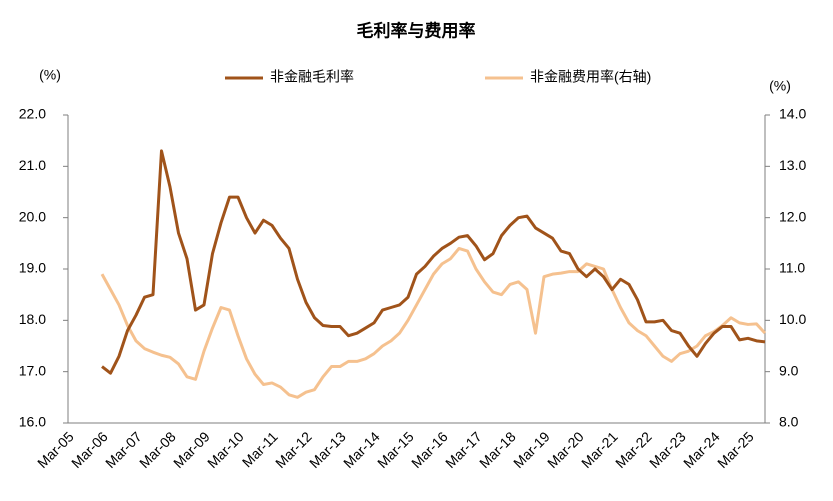 This screenshot has height=501, width=833. I want to click on x-tick-label: Mar-10, so click(225, 449).